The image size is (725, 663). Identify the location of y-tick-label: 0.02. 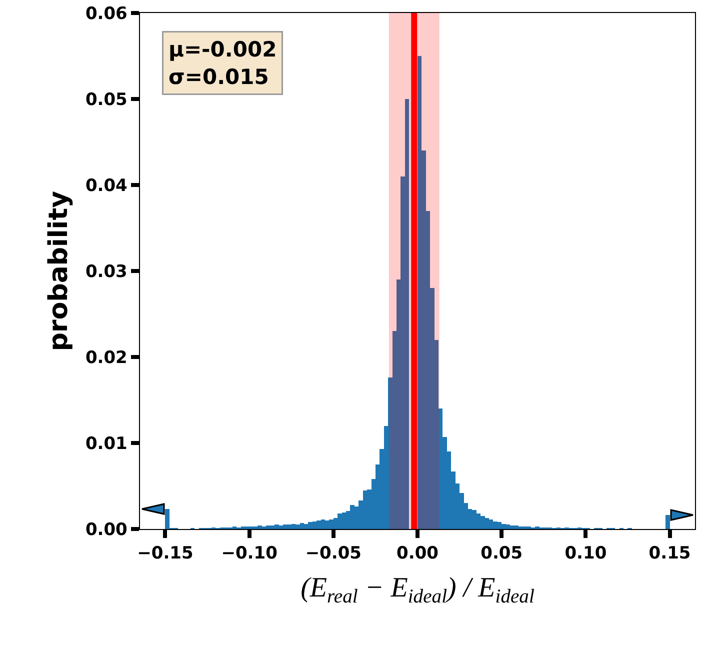
(106, 358).